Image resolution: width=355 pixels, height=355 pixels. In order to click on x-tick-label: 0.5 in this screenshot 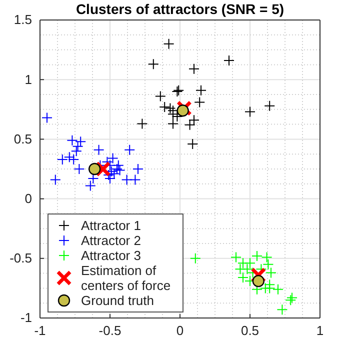, I will do `click(250, 330)`.